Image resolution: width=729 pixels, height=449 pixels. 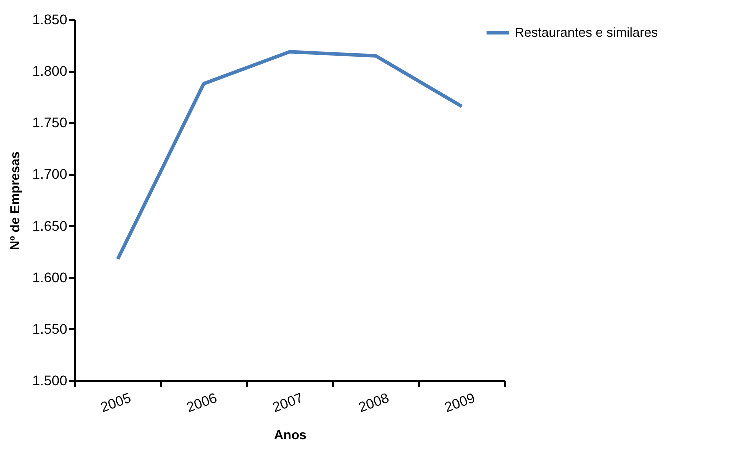 What do you see at coordinates (50, 380) in the screenshot?
I see `y-tick-label: 1.500` at bounding box center [50, 380].